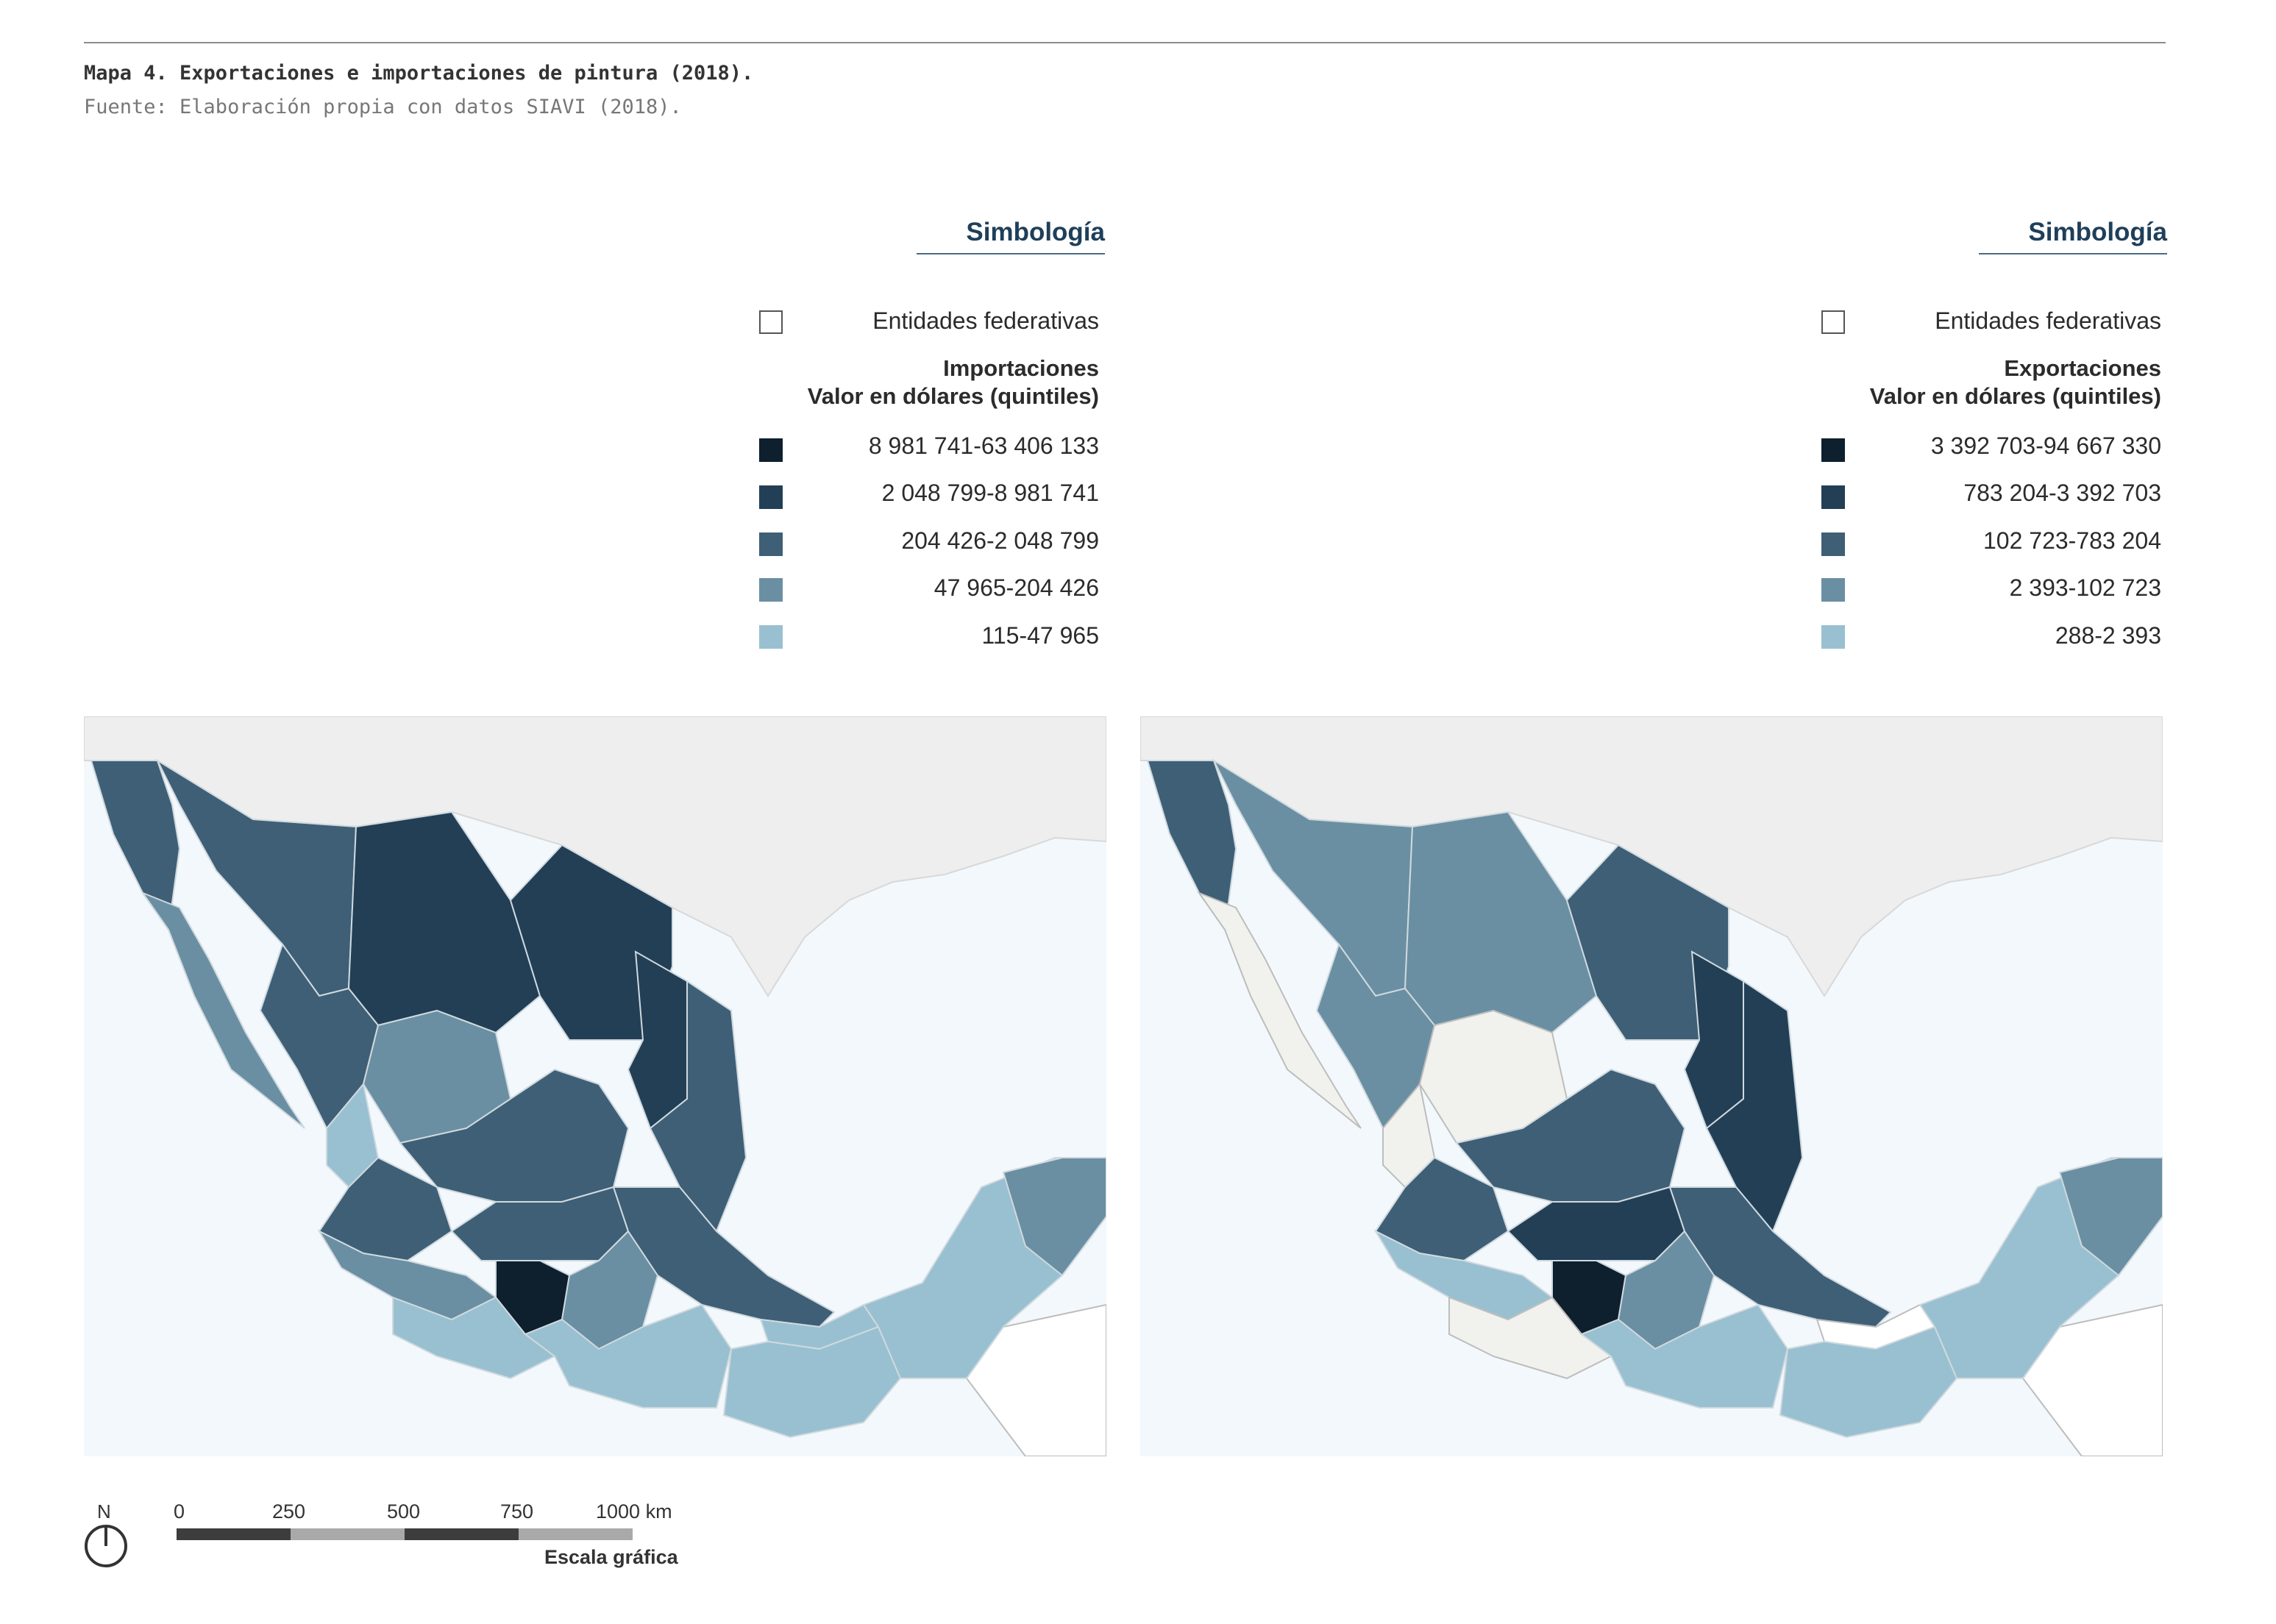 Image resolution: width=2276 pixels, height=1624 pixels. Describe the element at coordinates (179, 1511) in the screenshot. I see `scale-tick-0: 0` at that location.